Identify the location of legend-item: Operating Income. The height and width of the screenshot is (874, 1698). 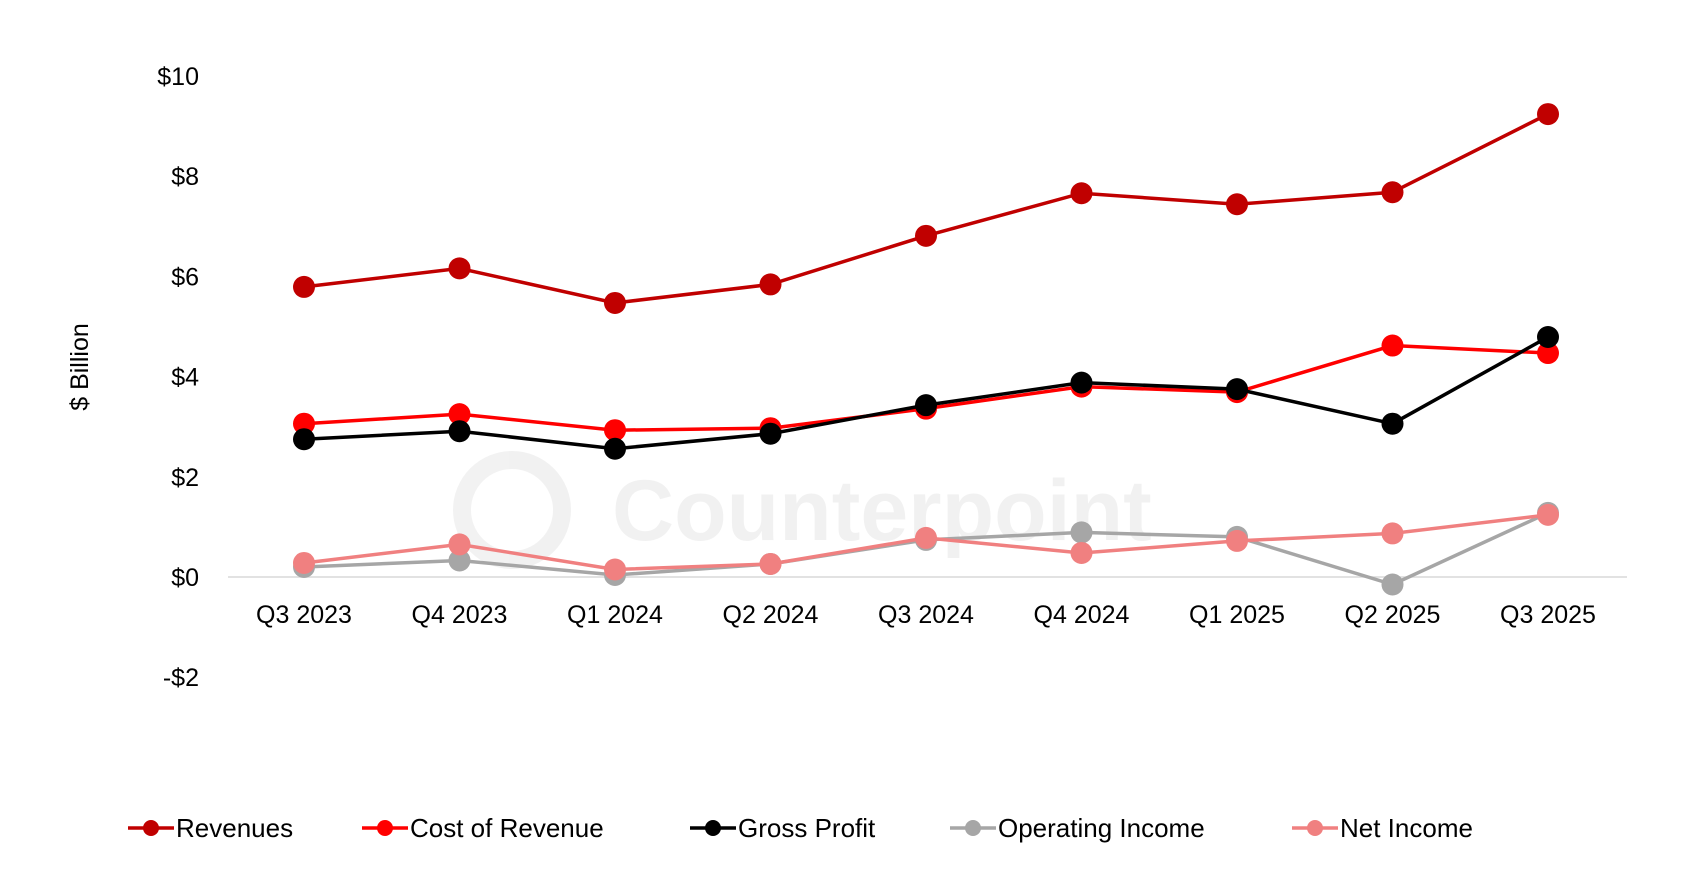
(1077, 828).